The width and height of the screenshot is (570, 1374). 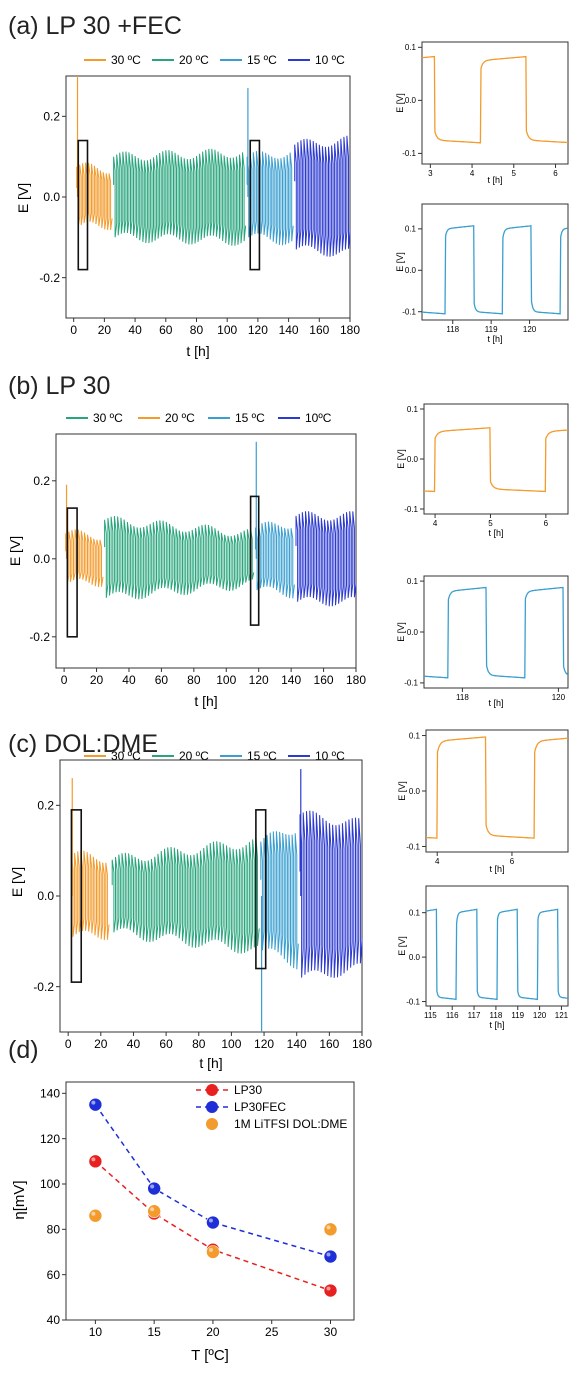 I want to click on legend-label: 20 ºC, so click(x=180, y=418).